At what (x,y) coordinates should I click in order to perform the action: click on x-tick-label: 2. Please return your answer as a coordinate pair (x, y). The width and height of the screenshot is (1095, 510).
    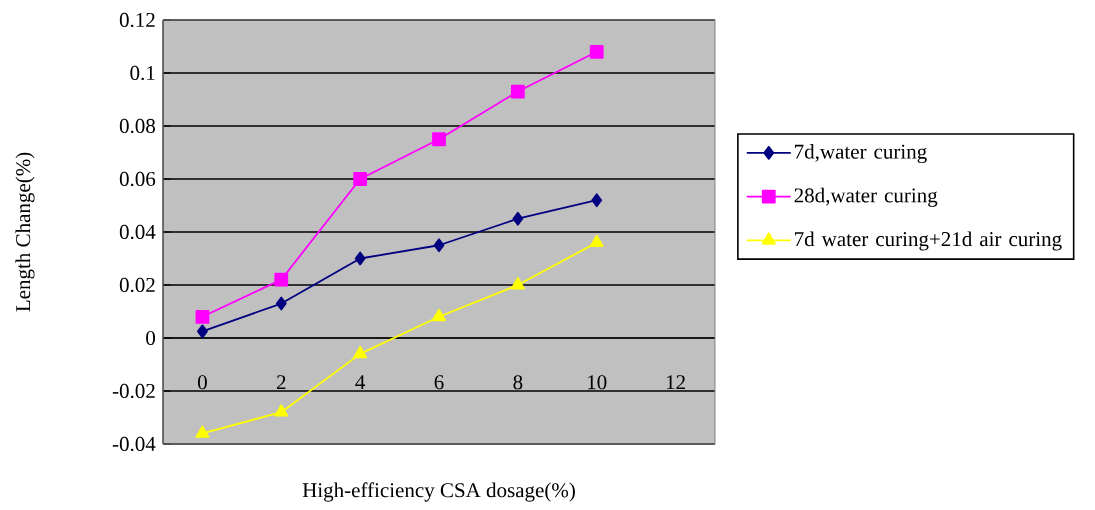
    Looking at the image, I should click on (281, 382).